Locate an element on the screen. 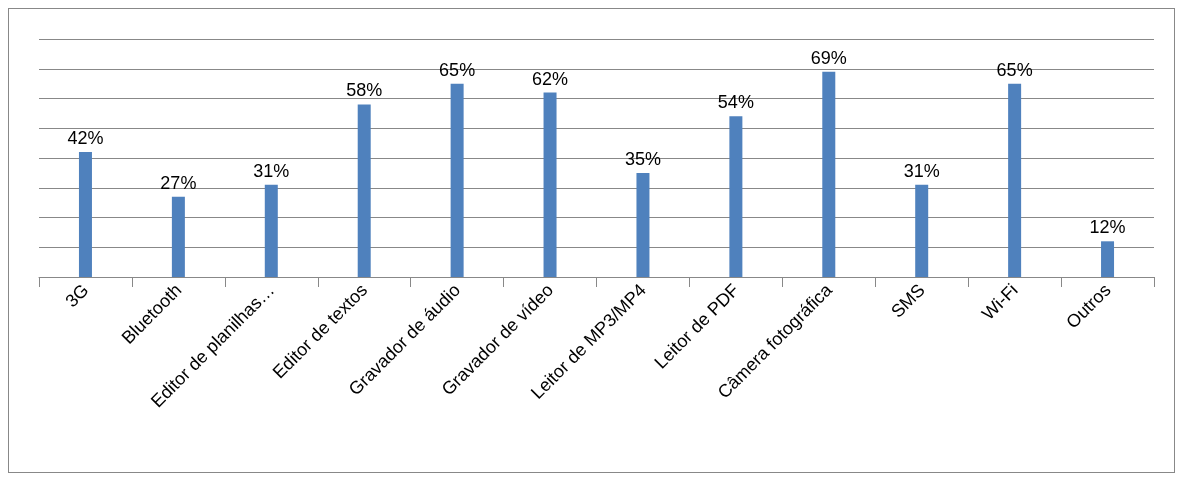 Image resolution: width=1185 pixels, height=483 pixels. data-label: 62% is located at coordinates (550, 78).